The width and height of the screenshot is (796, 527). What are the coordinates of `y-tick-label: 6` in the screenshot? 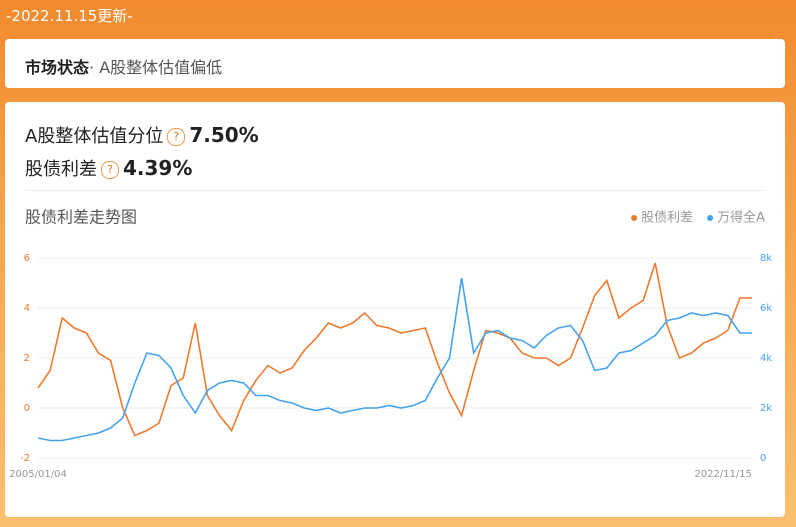 It's located at (27, 258).